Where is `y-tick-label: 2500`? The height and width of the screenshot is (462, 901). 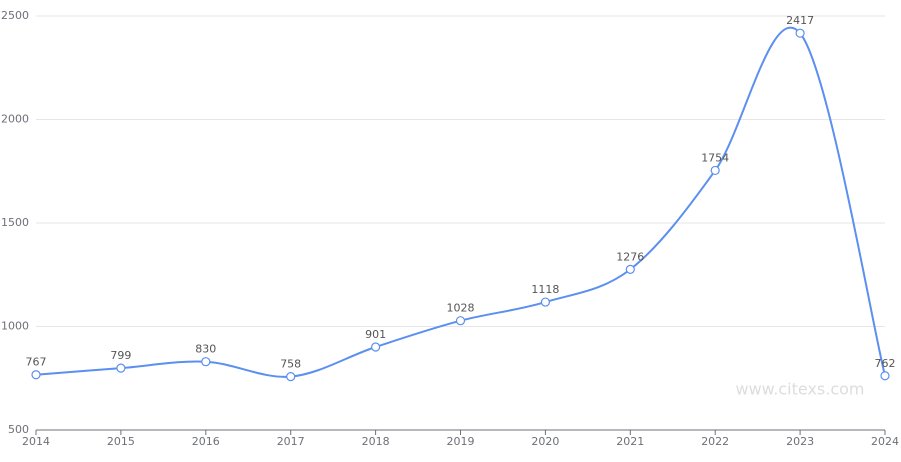 y-tick-label: 2500 is located at coordinates (15, 15).